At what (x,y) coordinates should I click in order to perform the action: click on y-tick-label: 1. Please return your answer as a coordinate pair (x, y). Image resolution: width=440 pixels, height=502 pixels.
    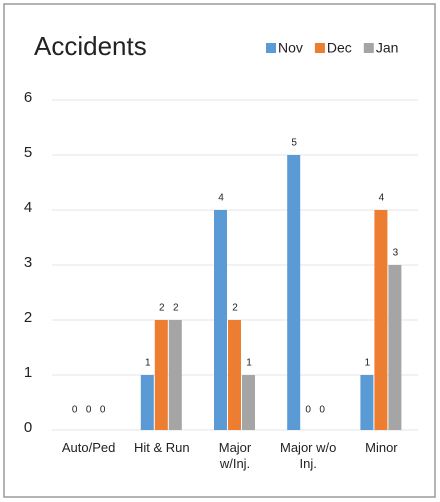
    Looking at the image, I should click on (28, 372).